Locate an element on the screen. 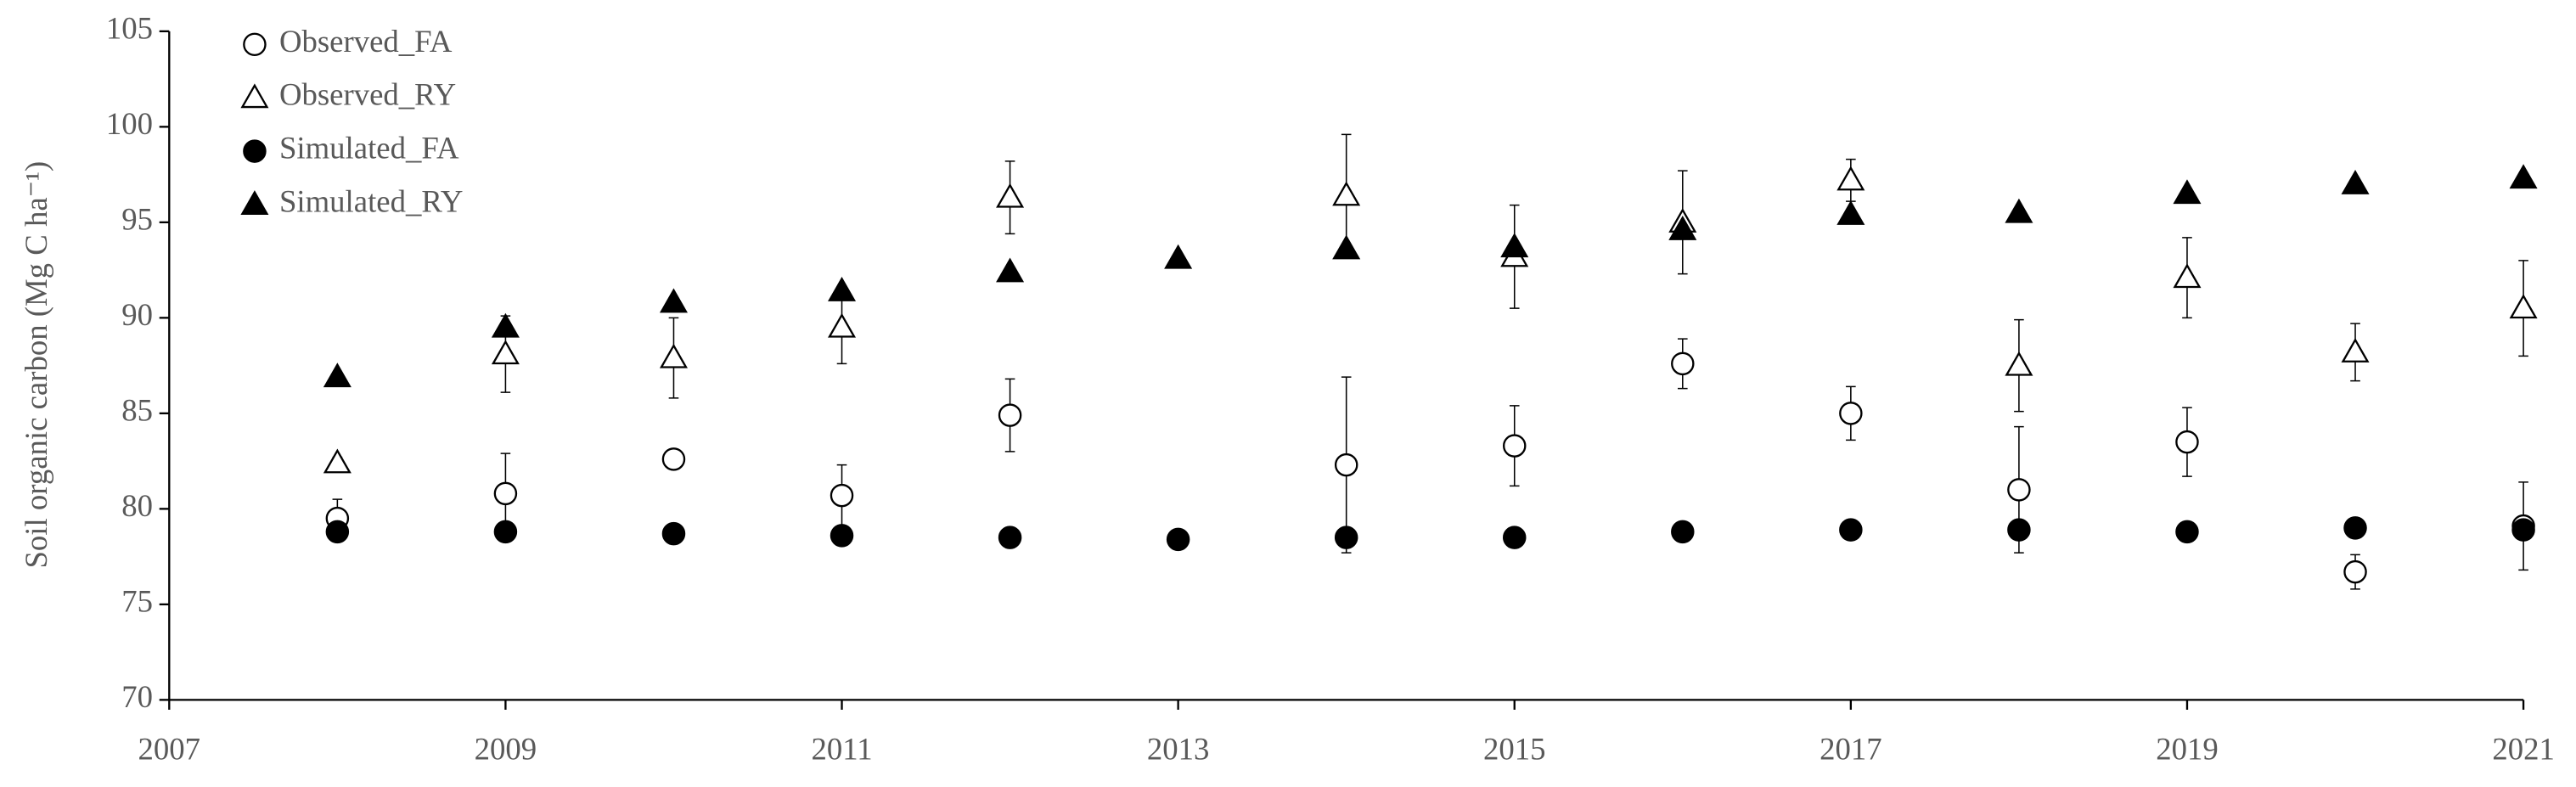 The image size is (2576, 787). legend-label: Simulated_RY is located at coordinates (371, 201).